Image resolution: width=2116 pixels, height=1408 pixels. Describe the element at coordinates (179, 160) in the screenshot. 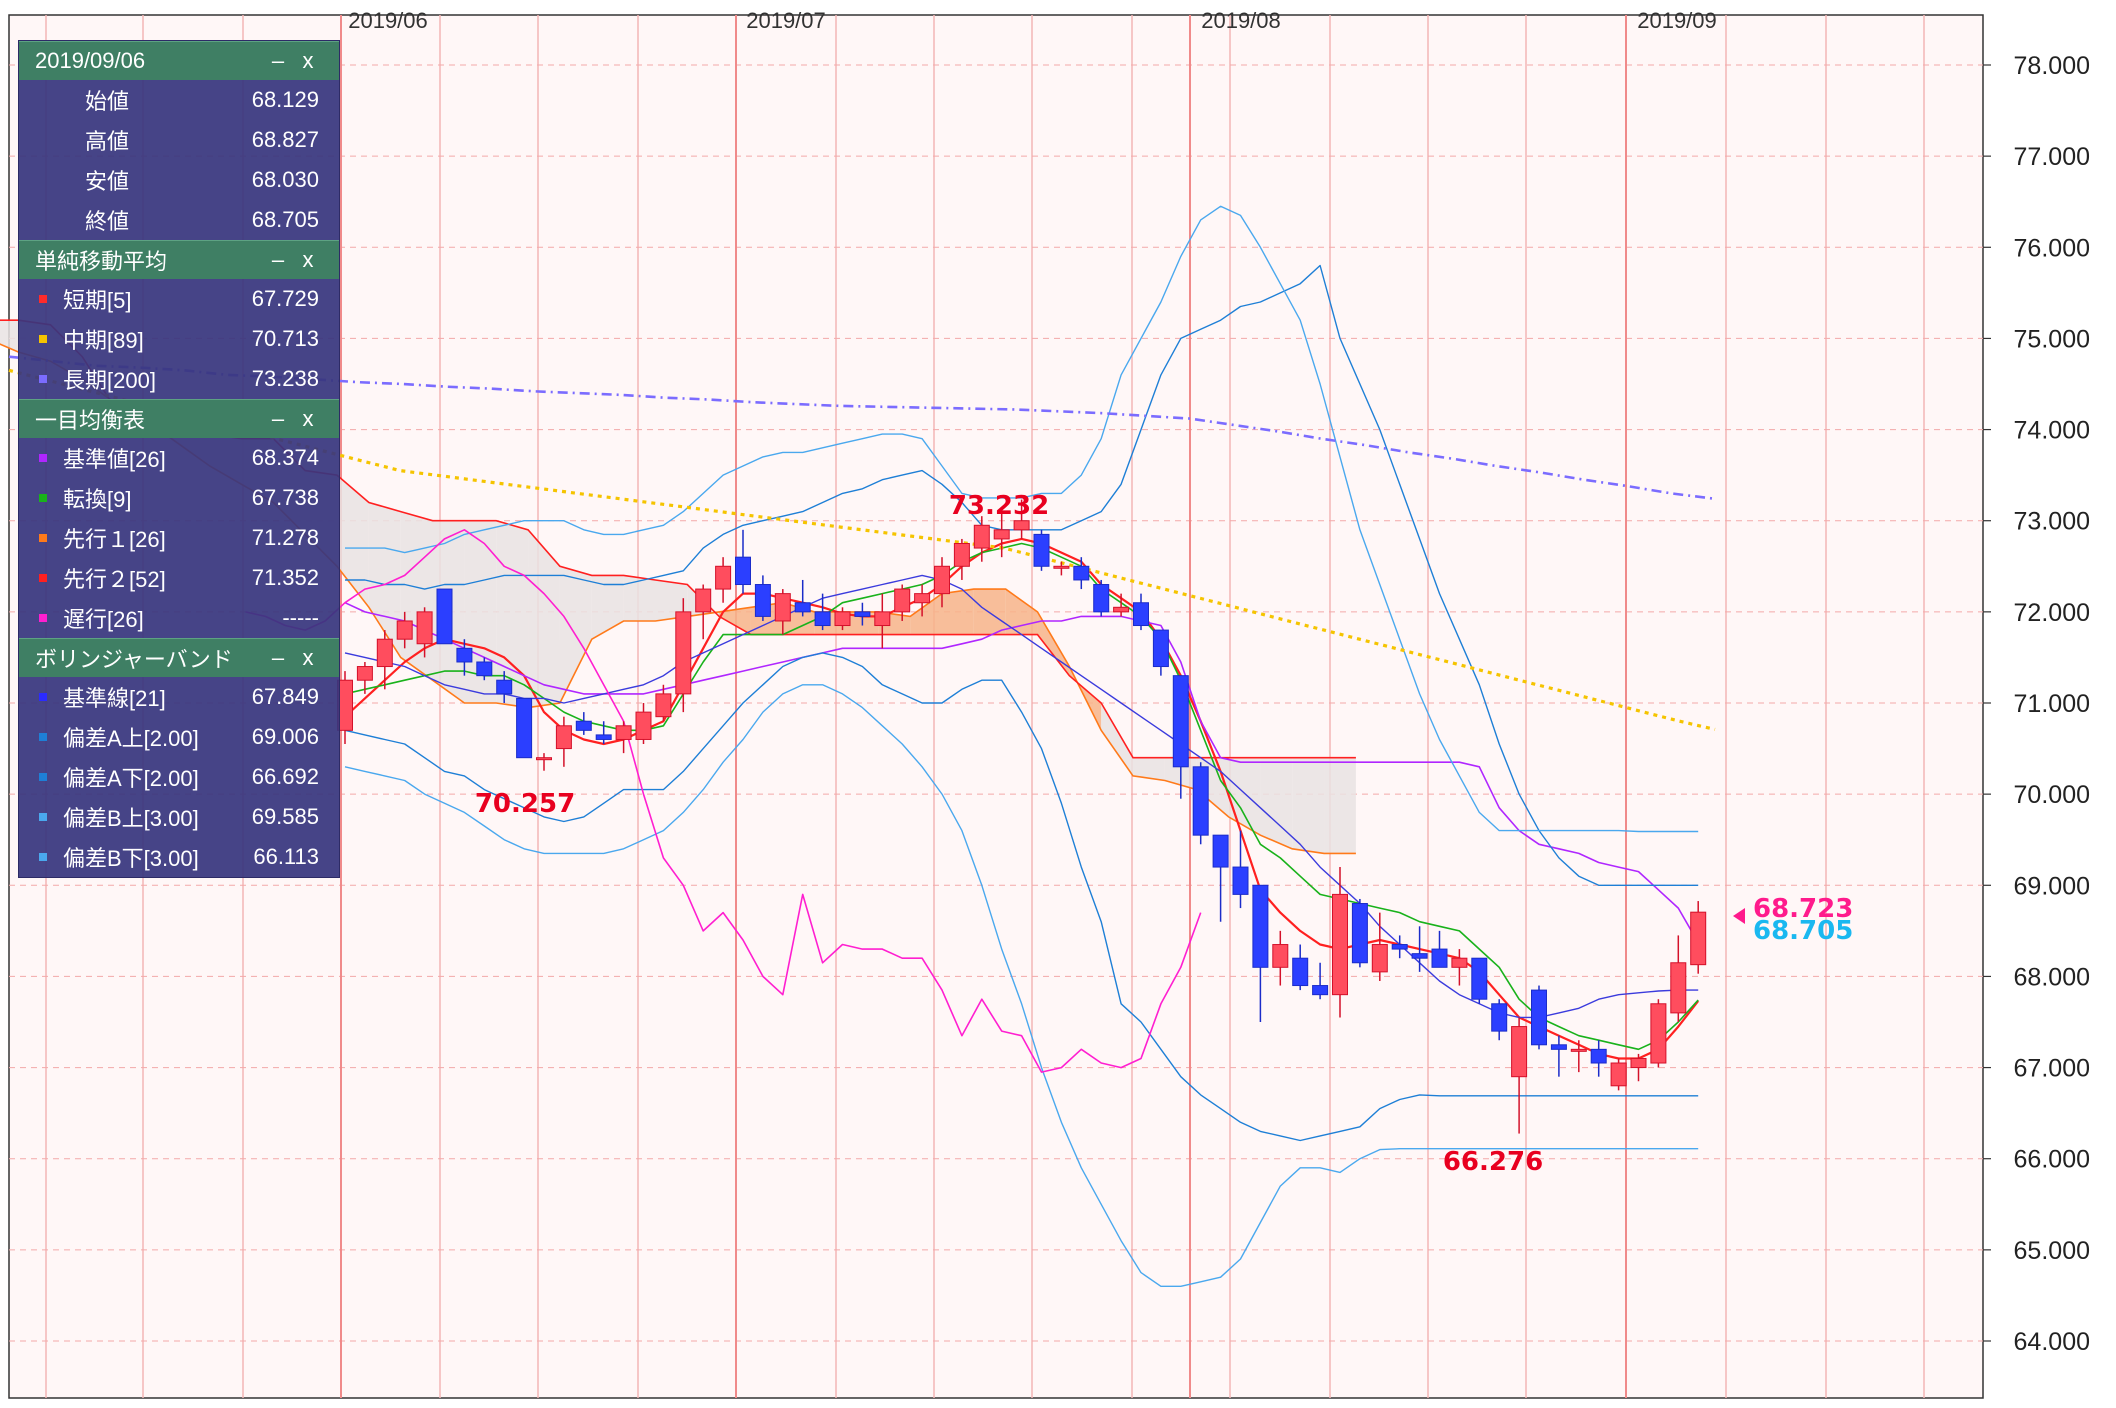

I see `ohlc-rows: 始値 68.129 高値 68.827 安値 68.030 終値 68.705` at that location.